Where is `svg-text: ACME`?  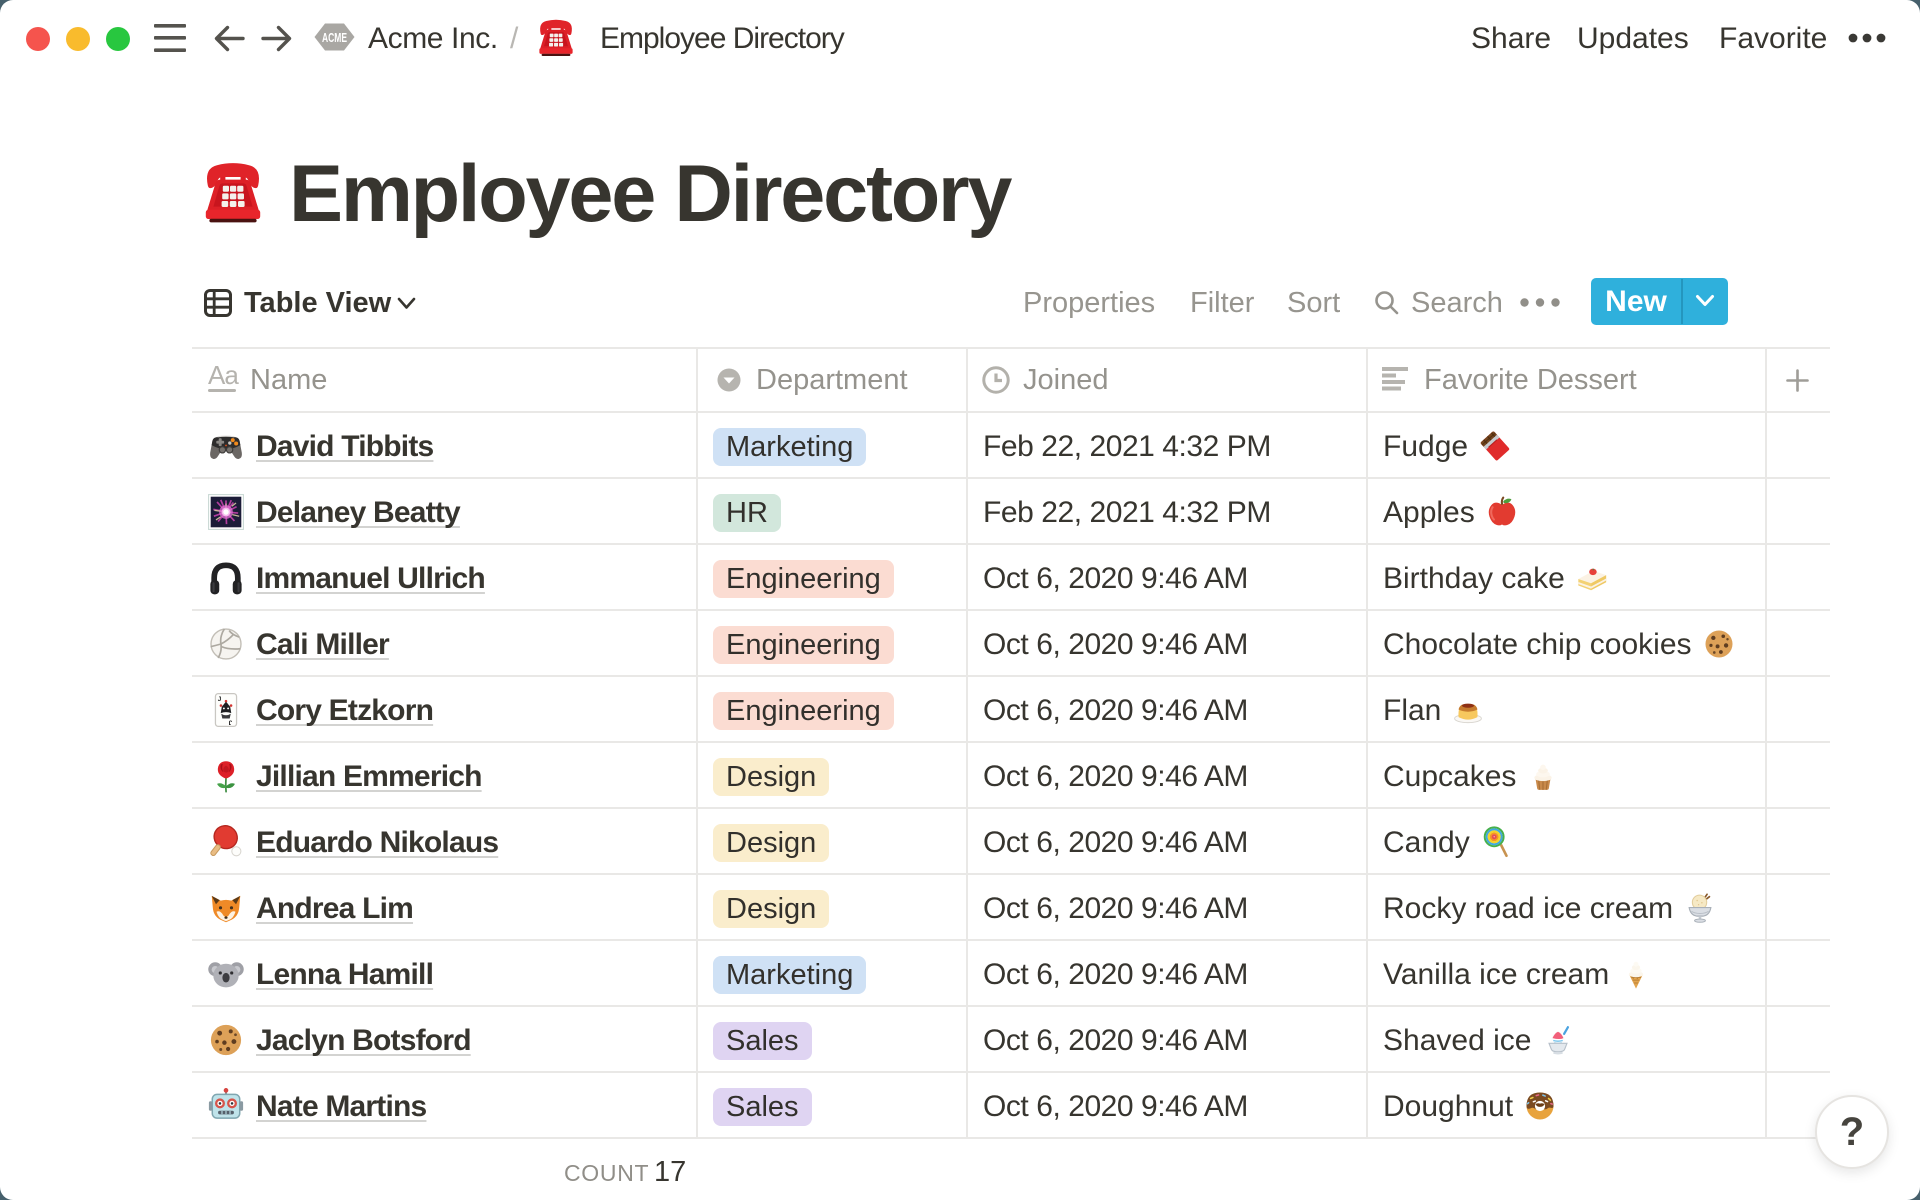 svg-text: ACME is located at coordinates (334, 38).